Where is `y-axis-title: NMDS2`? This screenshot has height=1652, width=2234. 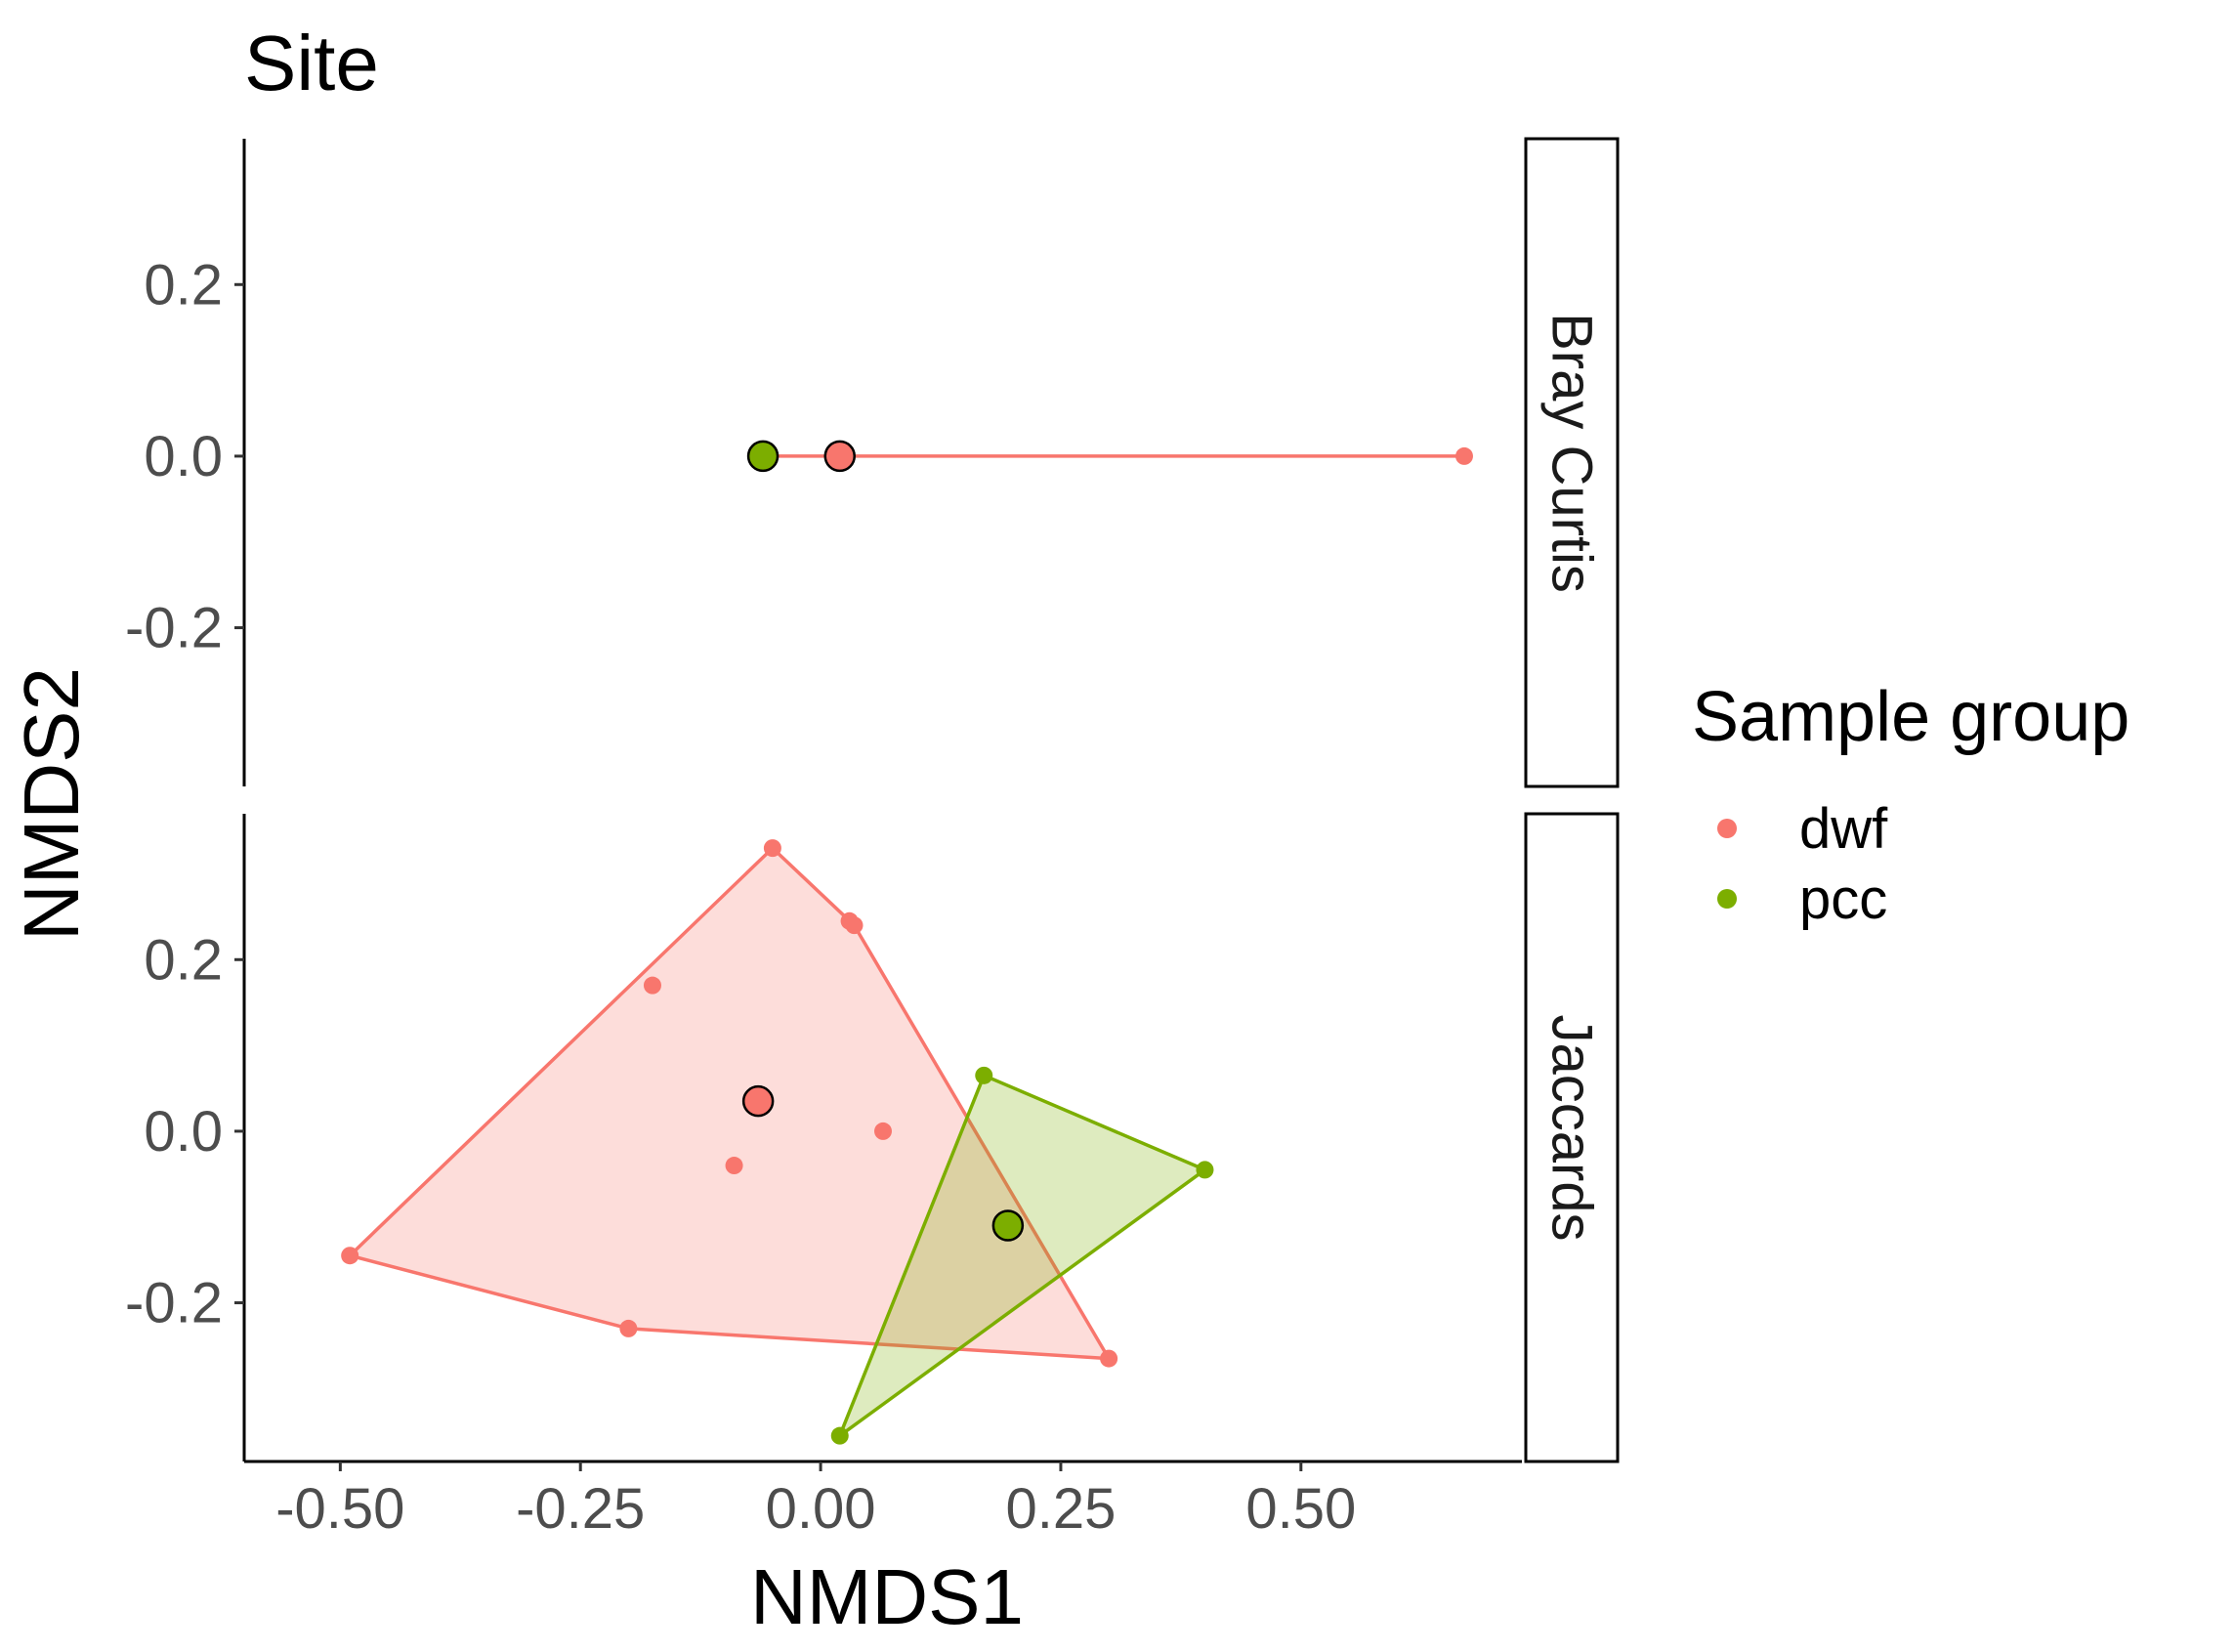
y-axis-title: NMDS2 is located at coordinates (52, 804).